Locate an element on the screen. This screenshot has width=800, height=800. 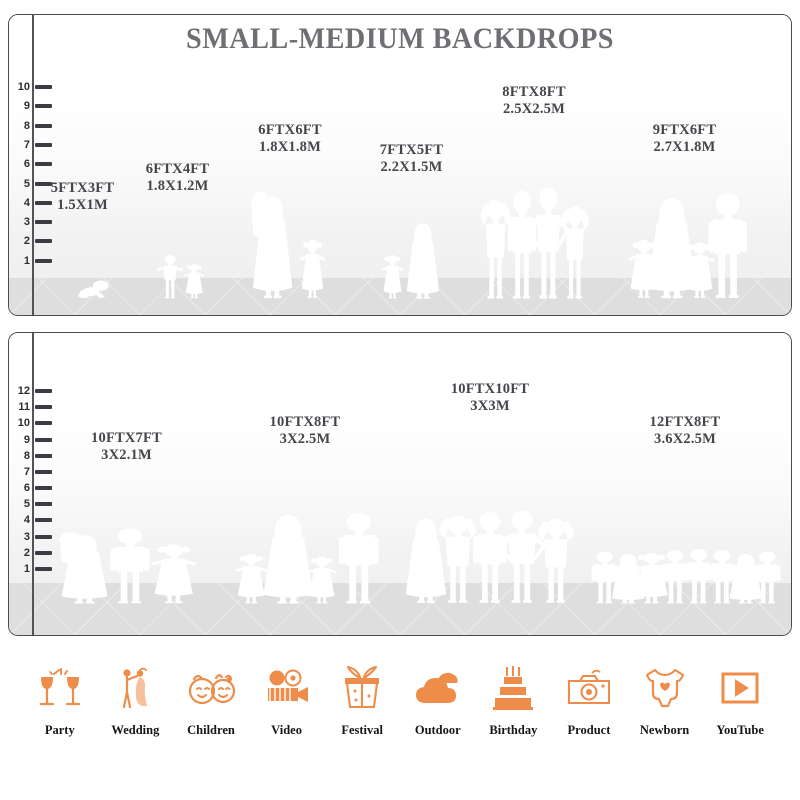
use-case-outdoor: Outdoor is located at coordinates (438, 699).